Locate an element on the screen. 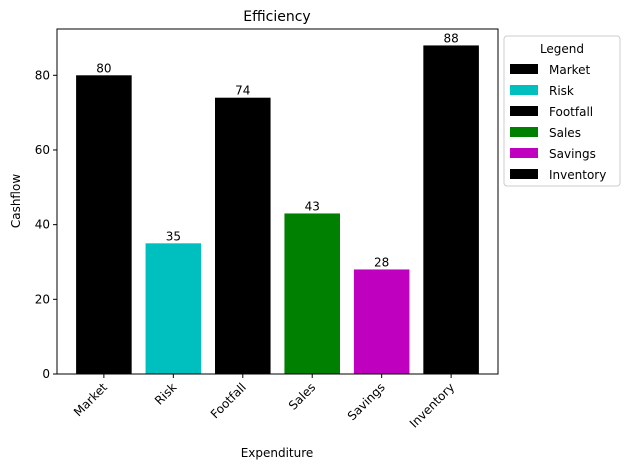 The height and width of the screenshot is (475, 630). y-tick-label: 20 is located at coordinates (42, 299).